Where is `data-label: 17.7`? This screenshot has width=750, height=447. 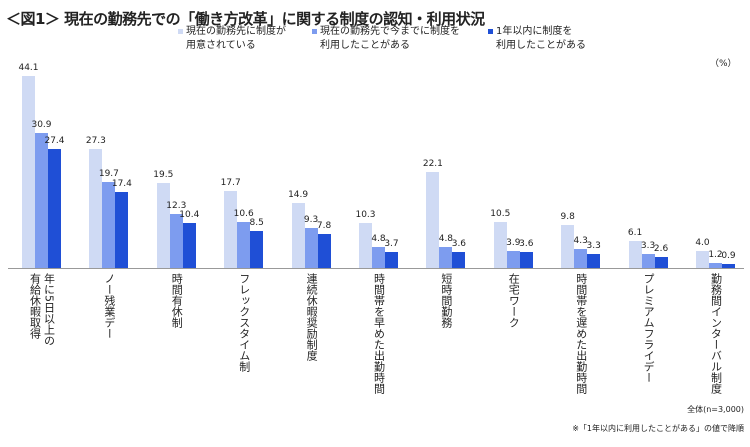 data-label: 17.7 is located at coordinates (230, 182).